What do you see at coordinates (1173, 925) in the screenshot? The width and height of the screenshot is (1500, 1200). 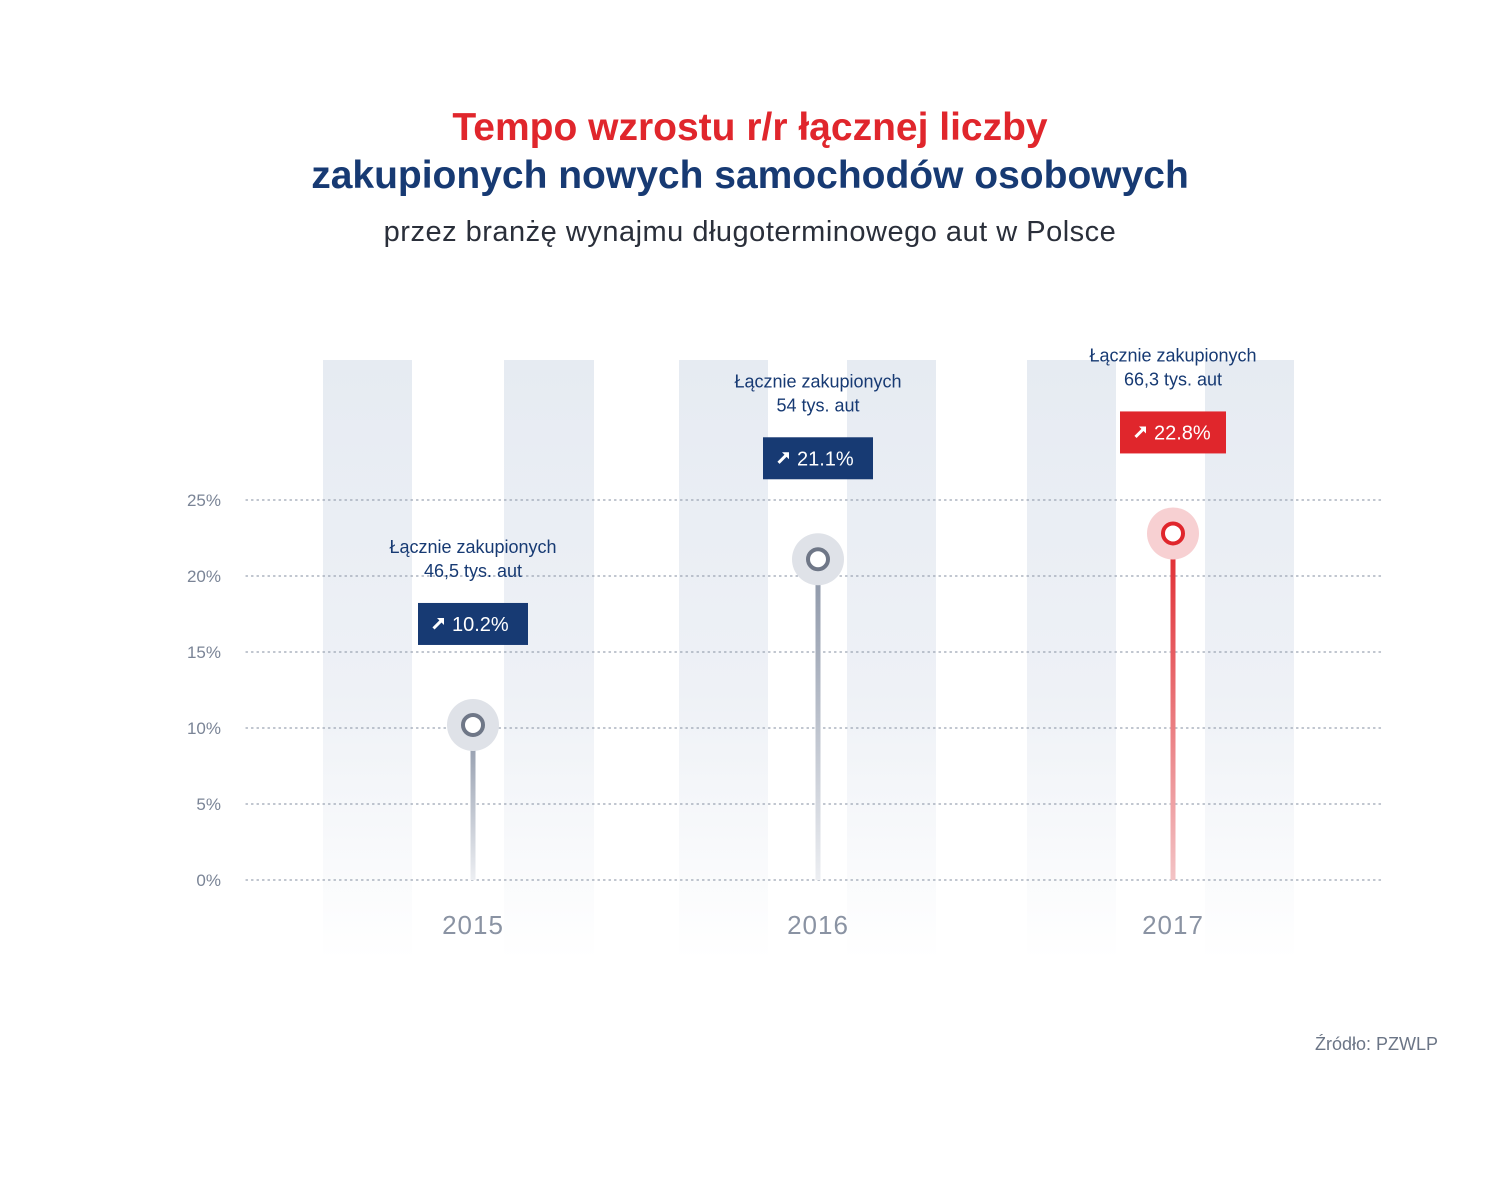 I see `x-tick-label: 2017` at bounding box center [1173, 925].